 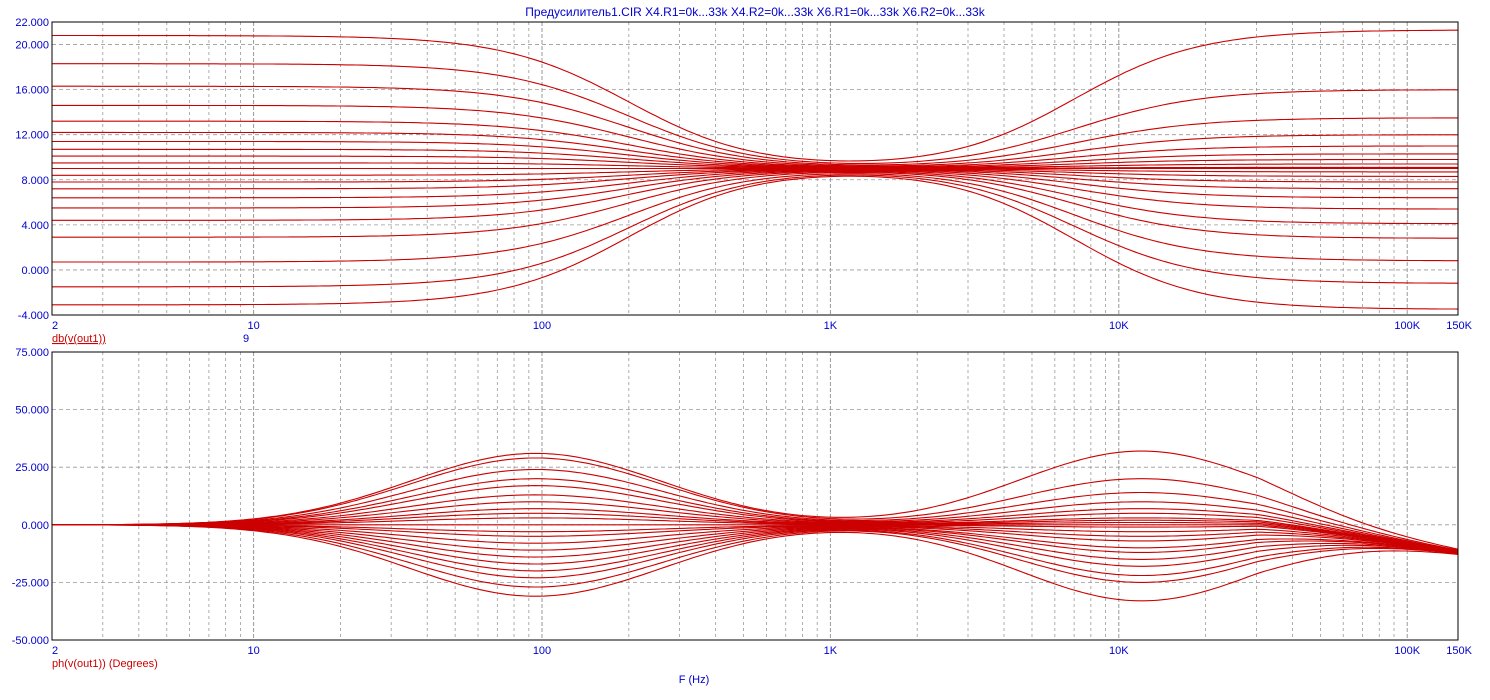 What do you see at coordinates (32, 136) in the screenshot?
I see `y-tick-label: 12.000` at bounding box center [32, 136].